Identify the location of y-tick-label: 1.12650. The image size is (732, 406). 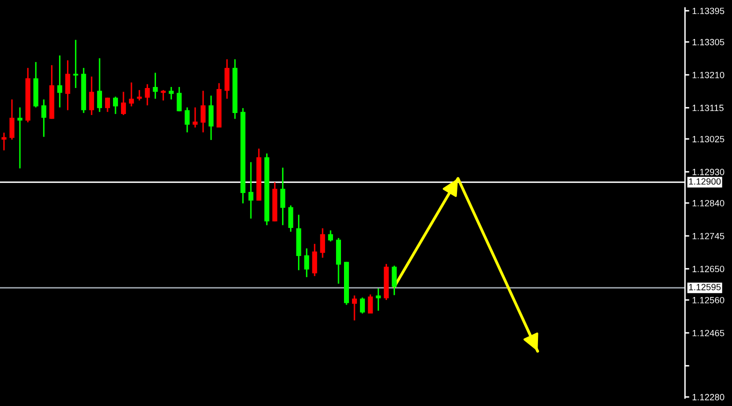
(708, 269).